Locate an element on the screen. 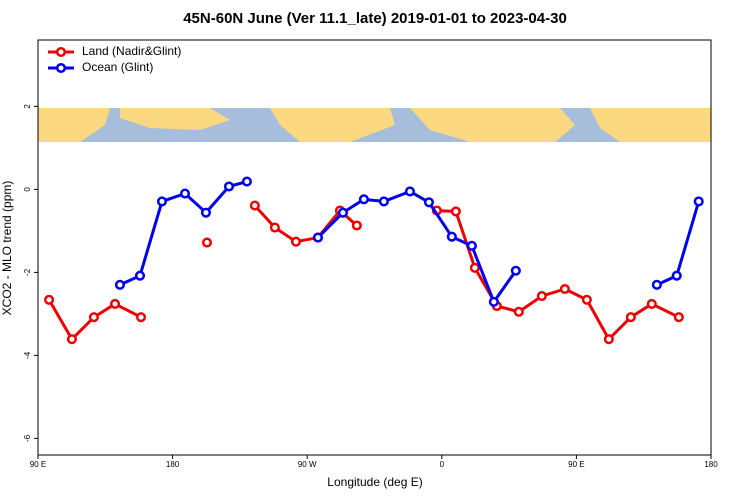 Image resolution: width=750 pixels, height=500 pixels. x-axis-label: Longitude (deg E) is located at coordinates (374, 482).